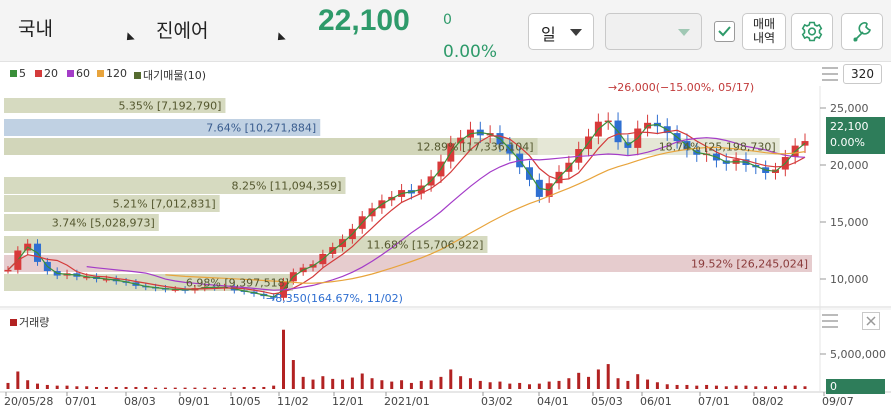 This screenshot has height=412, width=891. Describe the element at coordinates (849, 279) in the screenshot. I see `price-axis-label: 10,000` at that location.